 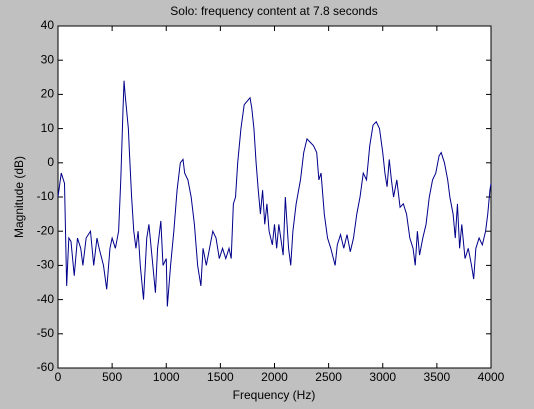 What do you see at coordinates (46, 196) in the screenshot?
I see `y-tick-label: -10` at bounding box center [46, 196].